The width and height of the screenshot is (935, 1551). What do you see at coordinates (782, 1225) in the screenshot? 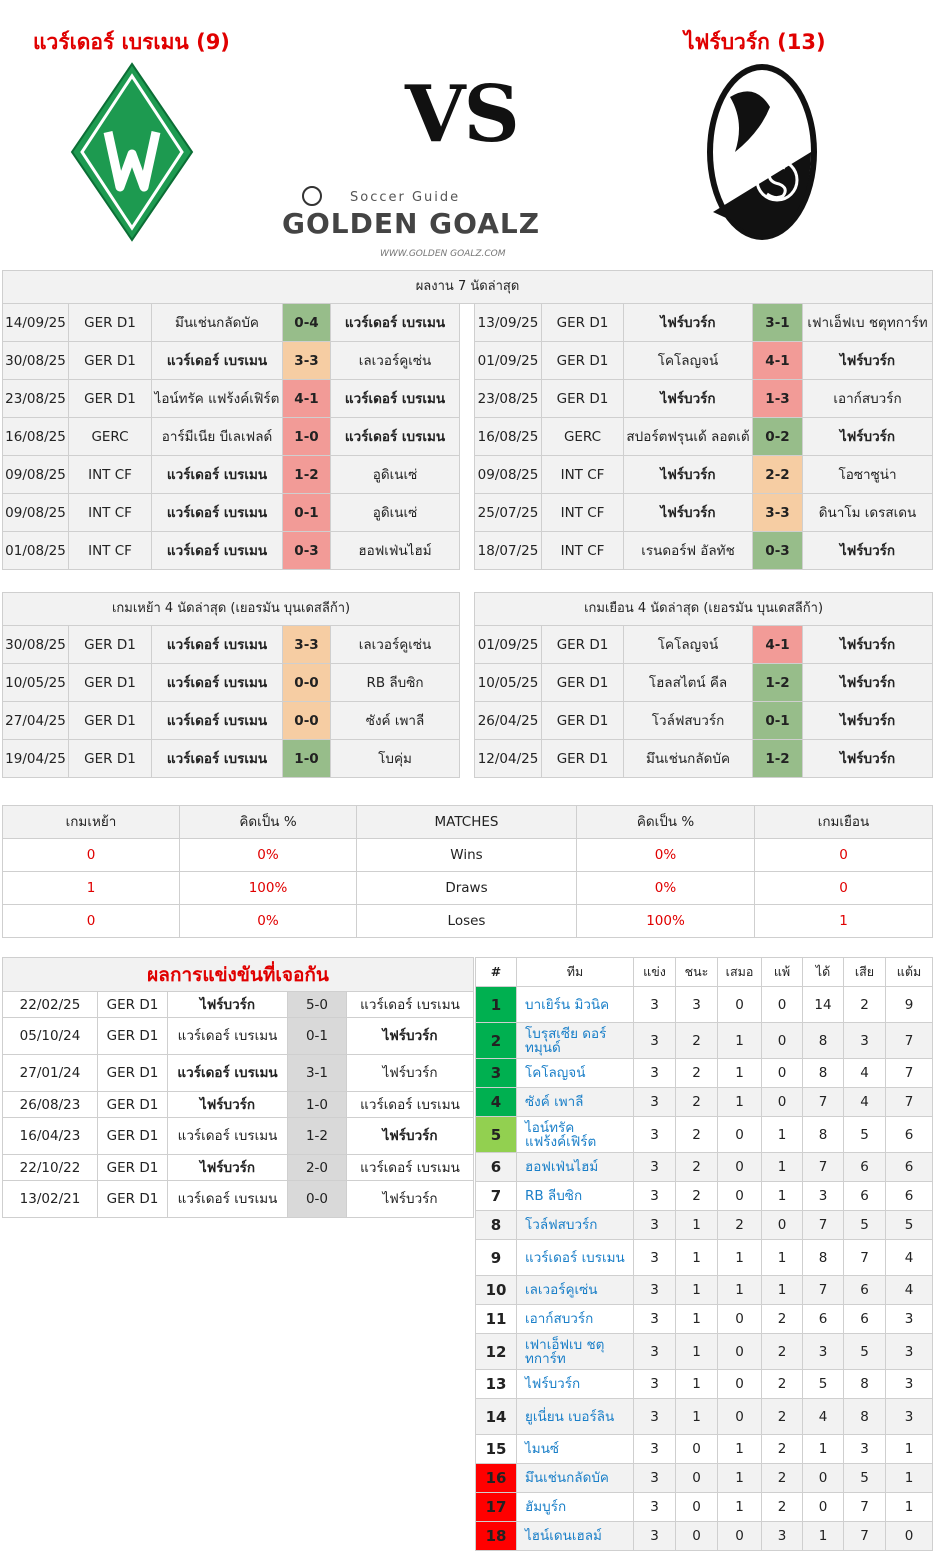
I see `stat-l: 0` at bounding box center [782, 1225].